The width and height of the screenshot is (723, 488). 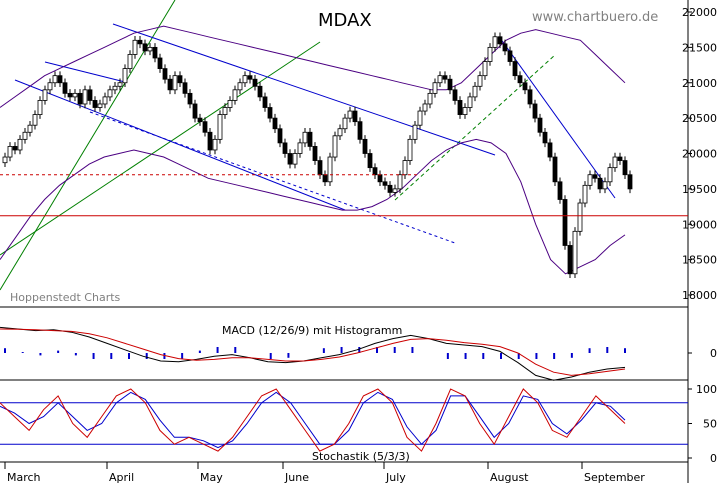 I want to click on reference-levels, so click(x=344, y=195).